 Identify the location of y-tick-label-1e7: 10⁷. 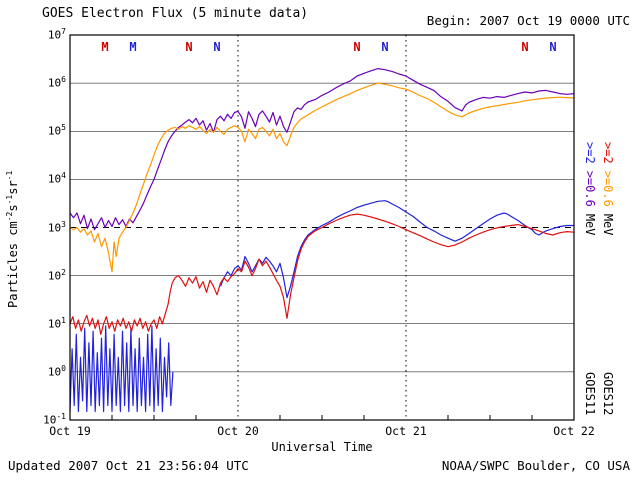
(56, 34).